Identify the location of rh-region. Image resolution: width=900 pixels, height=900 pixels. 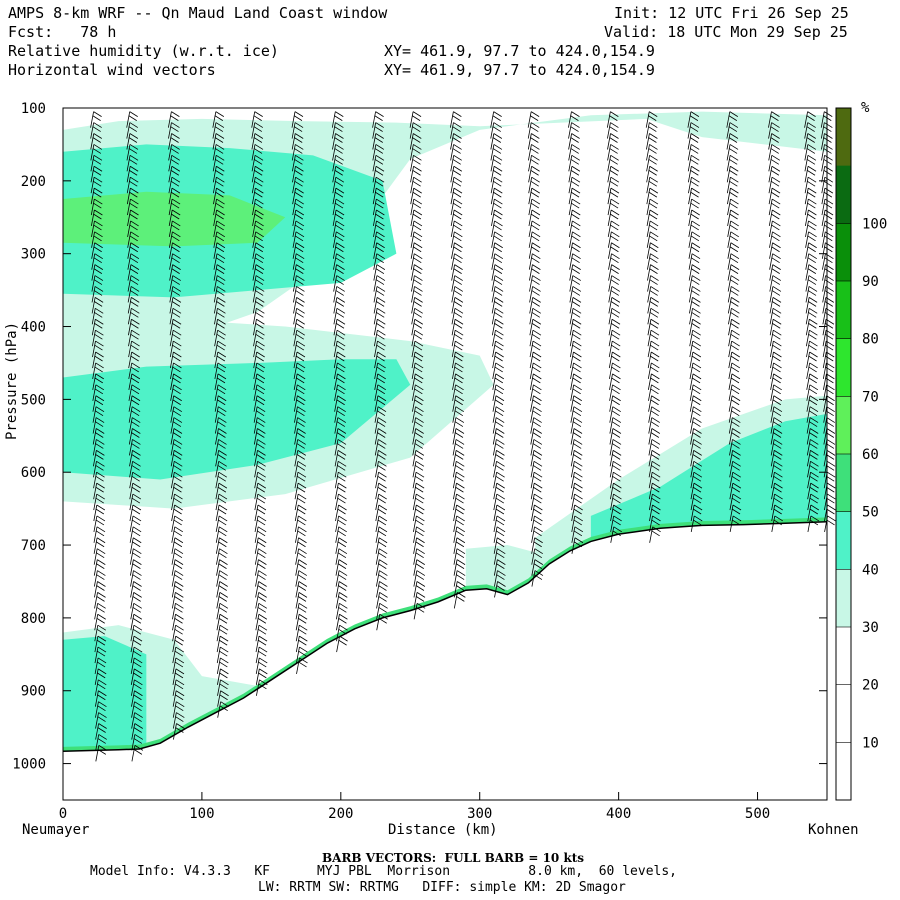
(237, 419).